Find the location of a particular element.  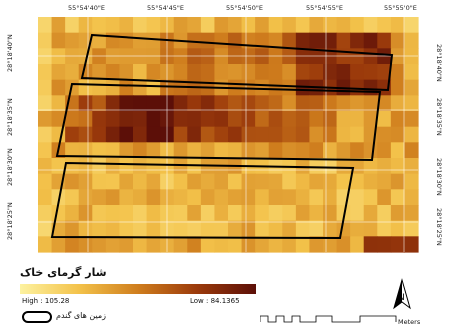

lon-label: 55°55'0"E is located at coordinates (400, 8).